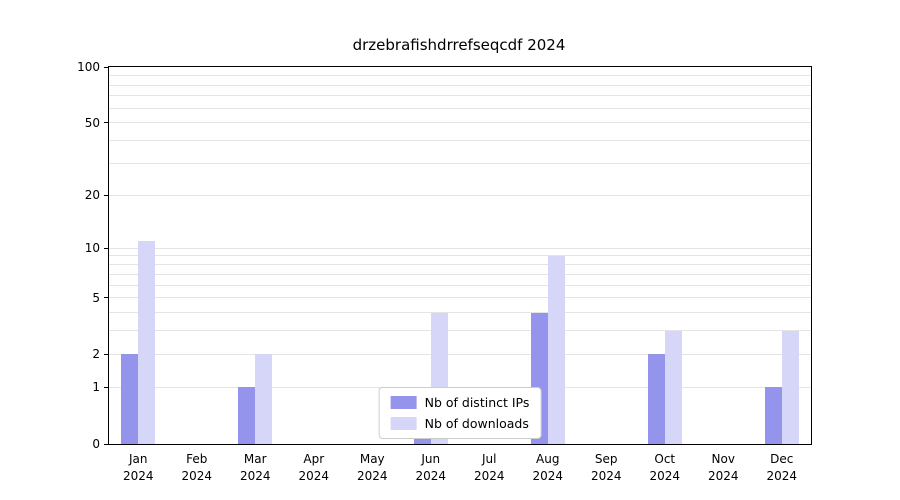 The image size is (900, 500). Describe the element at coordinates (606, 459) in the screenshot. I see `x-tick-label-line: Sep` at that location.